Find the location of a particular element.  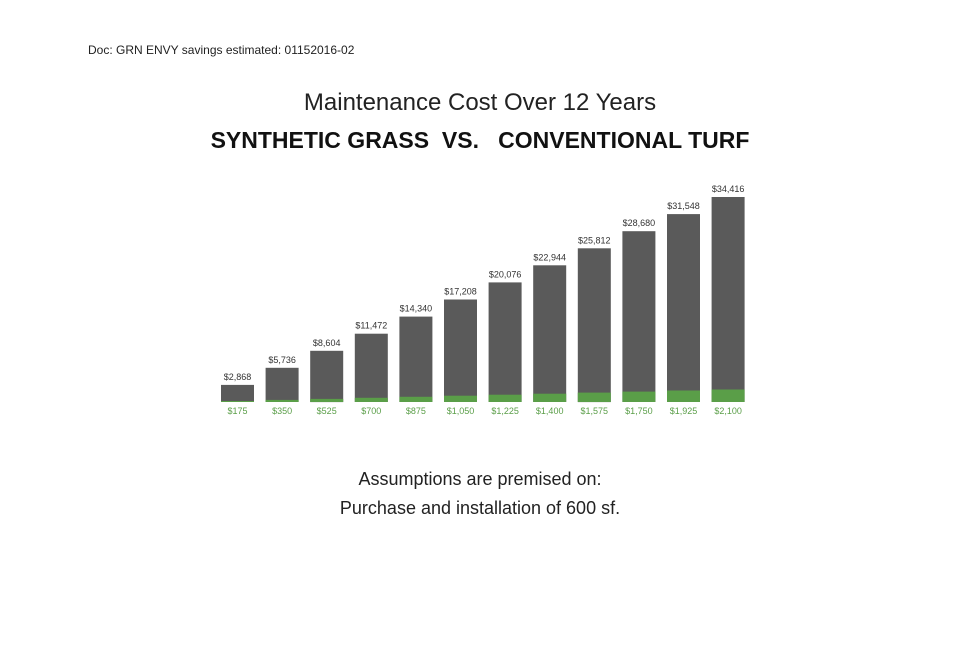

conventional-value-label-4: $11,472 is located at coordinates (371, 326).